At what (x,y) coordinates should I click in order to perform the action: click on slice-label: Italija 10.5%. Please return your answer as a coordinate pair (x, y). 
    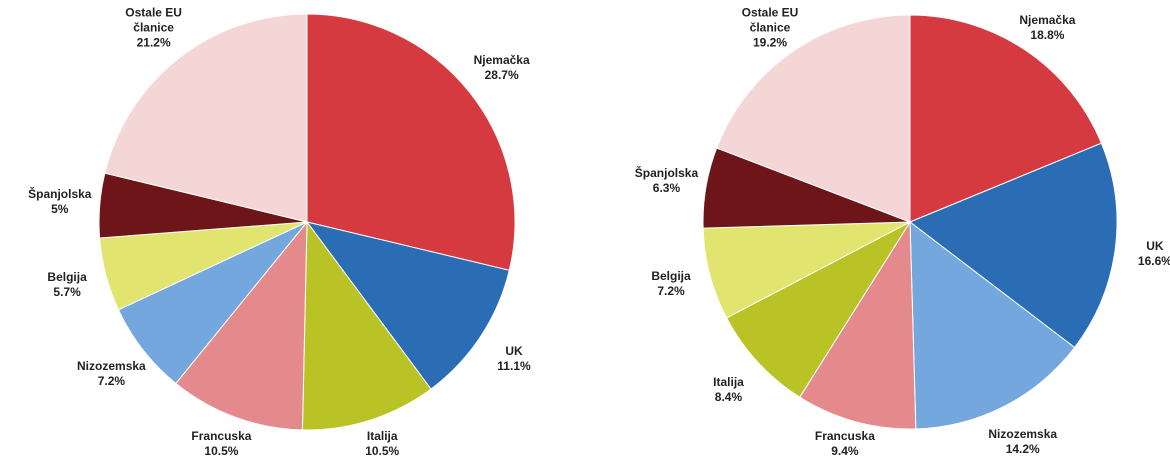
    Looking at the image, I should click on (382, 444).